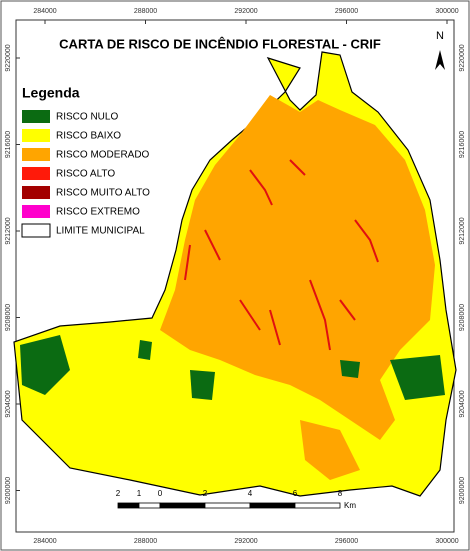 This screenshot has height=551, width=470. What do you see at coordinates (85, 174) in the screenshot?
I see `legend-label: RISCO ALTO` at bounding box center [85, 174].